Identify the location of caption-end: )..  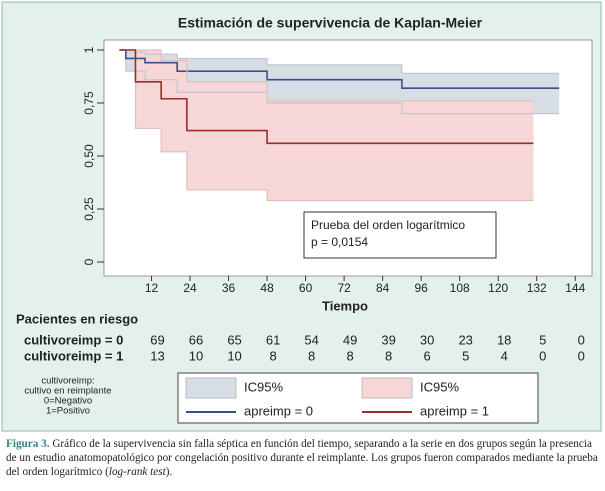
(169, 472).